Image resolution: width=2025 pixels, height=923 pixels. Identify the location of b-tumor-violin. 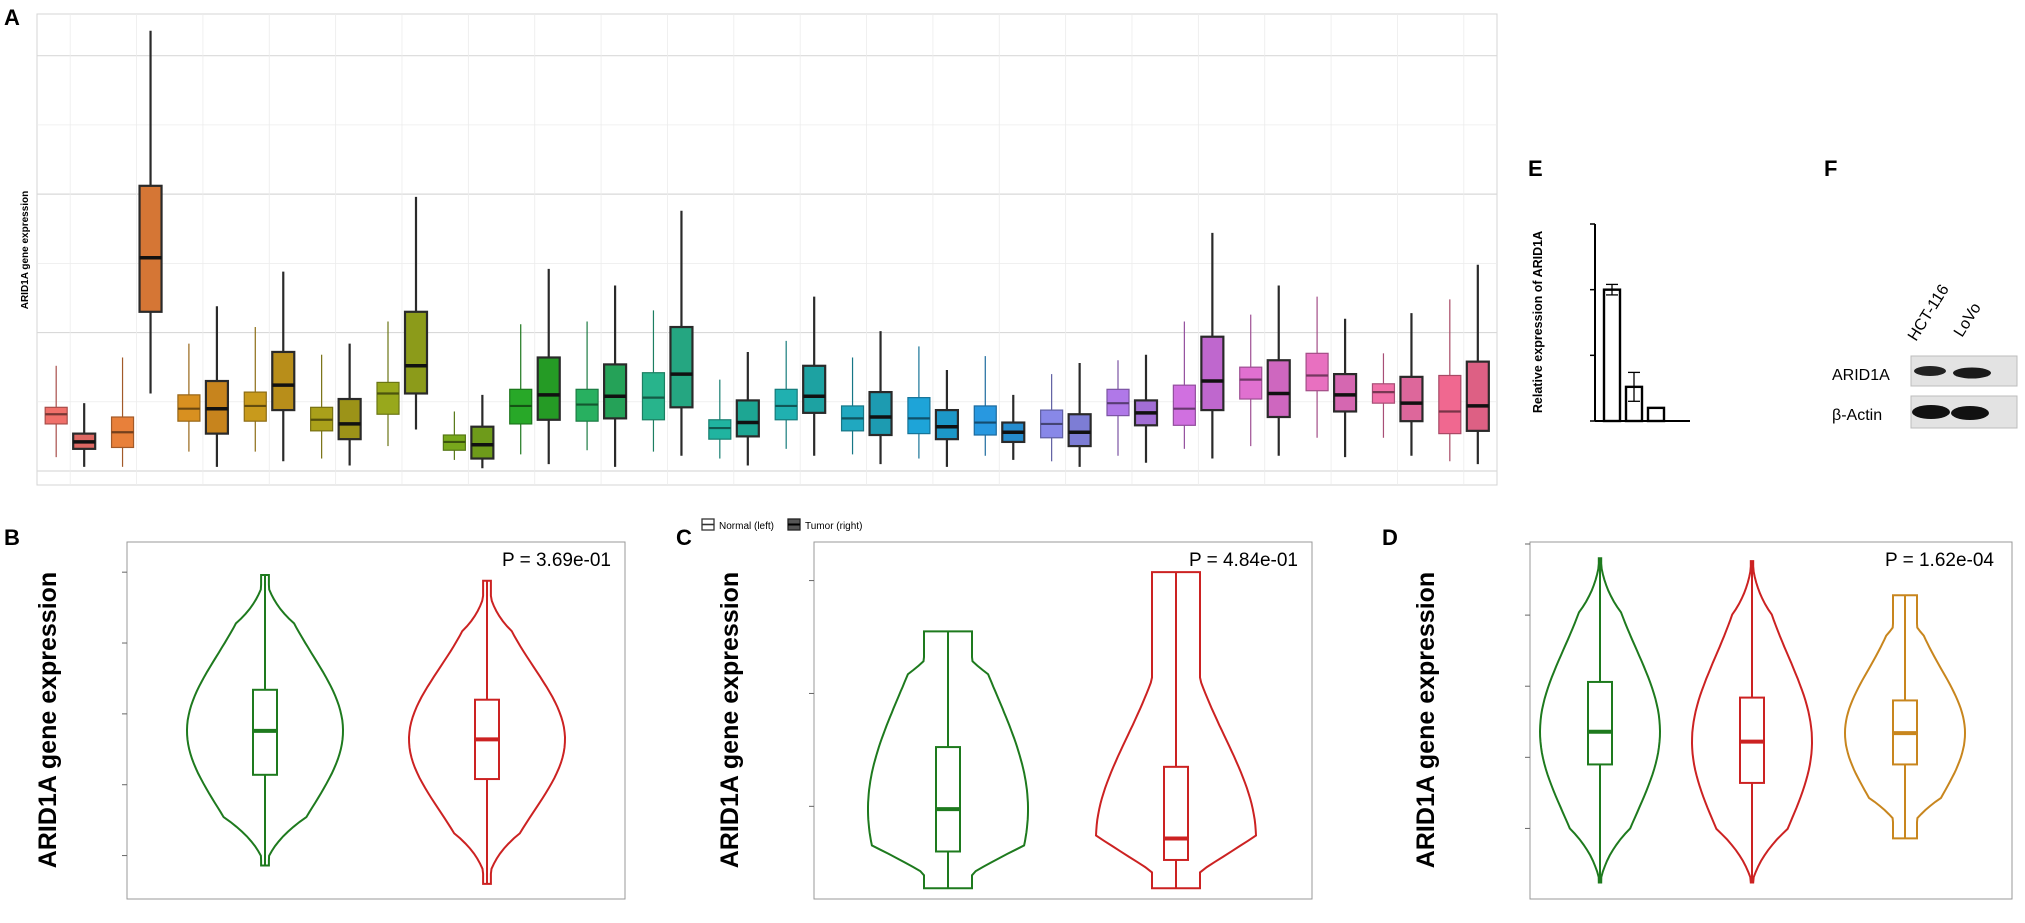
(487, 732).